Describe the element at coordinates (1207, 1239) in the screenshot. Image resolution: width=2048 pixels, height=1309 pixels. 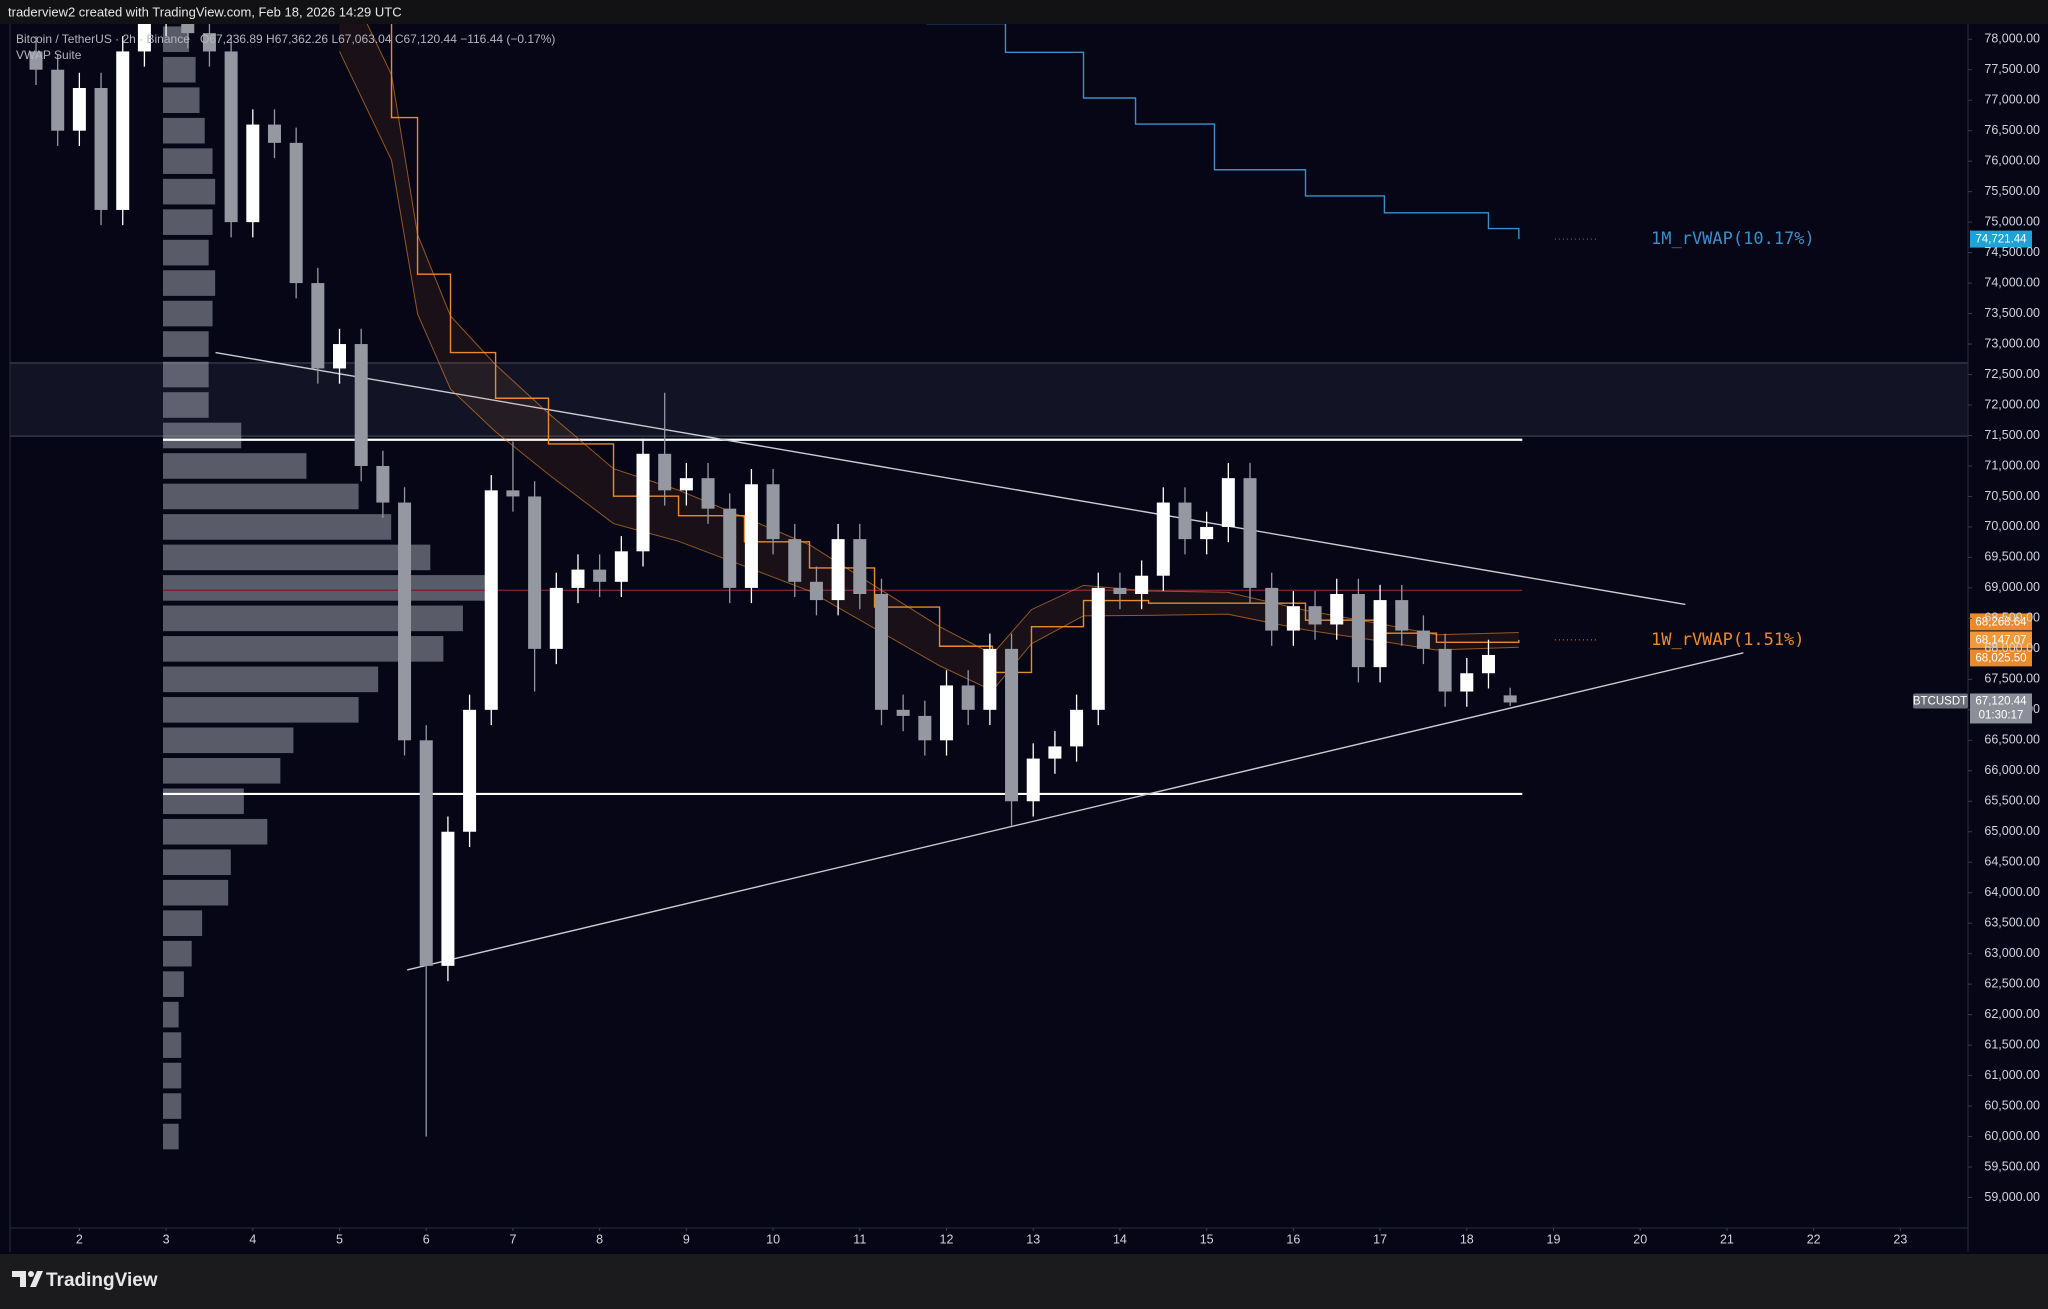
I see `x-tick-label: 15` at that location.